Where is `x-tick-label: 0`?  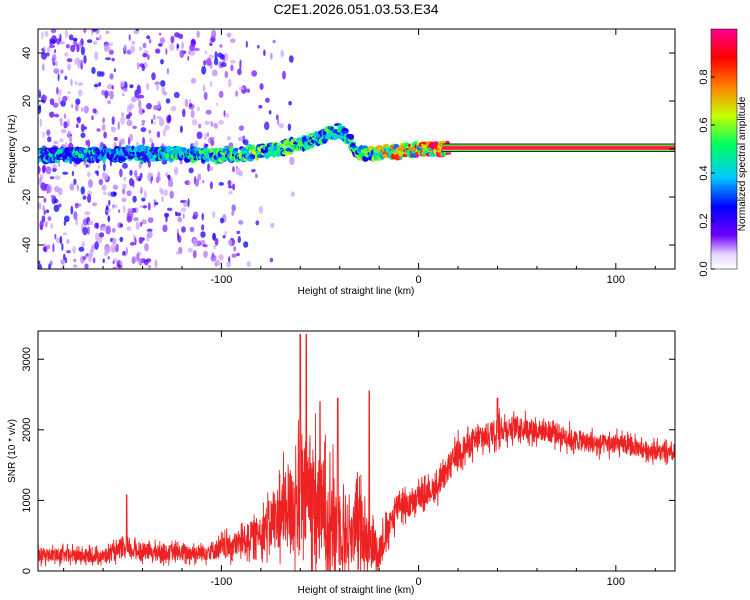
x-tick-label: 0 is located at coordinates (419, 280).